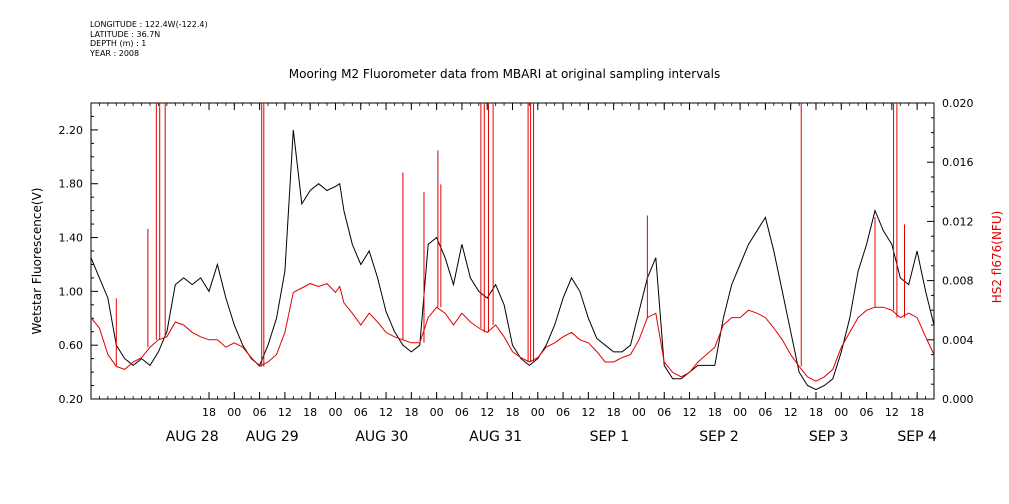 The image size is (1009, 504). I want to click on x-date-label: SEP 1, so click(610, 437).